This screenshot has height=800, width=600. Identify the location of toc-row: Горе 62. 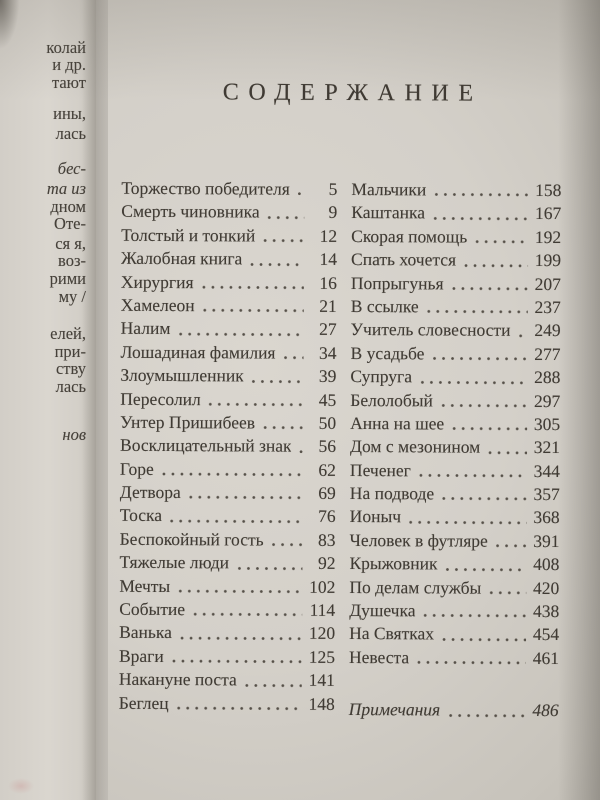
(228, 470).